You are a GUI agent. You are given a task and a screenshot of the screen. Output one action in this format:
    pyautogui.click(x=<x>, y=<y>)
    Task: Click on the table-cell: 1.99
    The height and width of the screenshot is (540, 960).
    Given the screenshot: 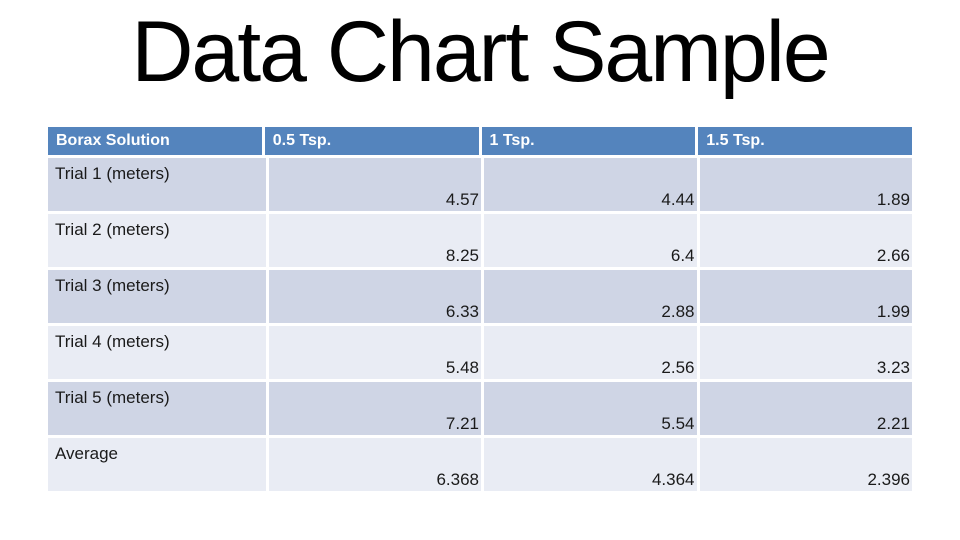 What is the action you would take?
    pyautogui.click(x=804, y=296)
    